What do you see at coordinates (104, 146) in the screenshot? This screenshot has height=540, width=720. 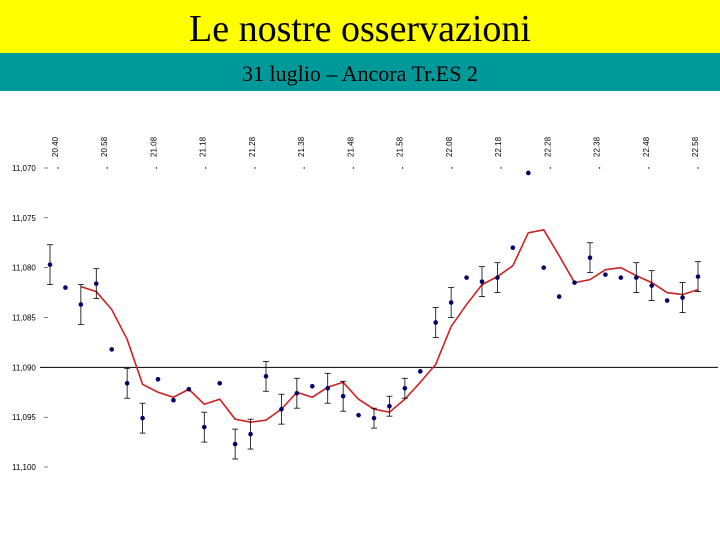 I see `x-tick-label: 20.58` at bounding box center [104, 146].